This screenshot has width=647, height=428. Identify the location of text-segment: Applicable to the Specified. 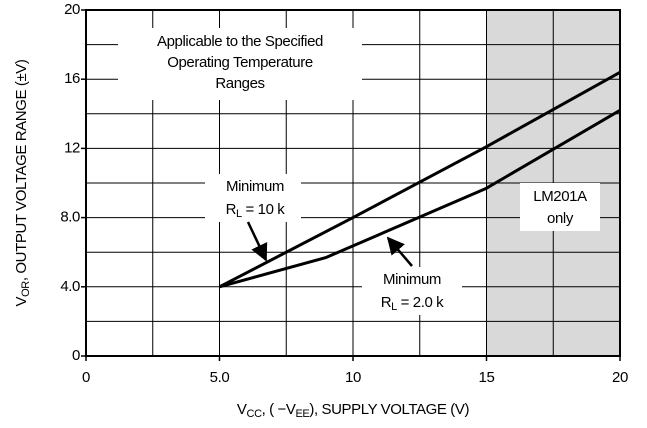
(240, 41).